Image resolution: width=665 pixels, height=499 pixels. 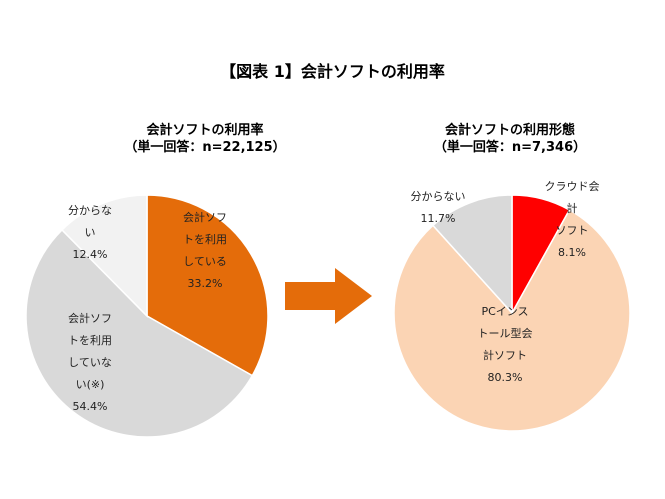 What do you see at coordinates (205, 139) in the screenshot?
I see `left-chart-title: 会計ソフトの利用率 （単一回答：n=22,125）` at bounding box center [205, 139].